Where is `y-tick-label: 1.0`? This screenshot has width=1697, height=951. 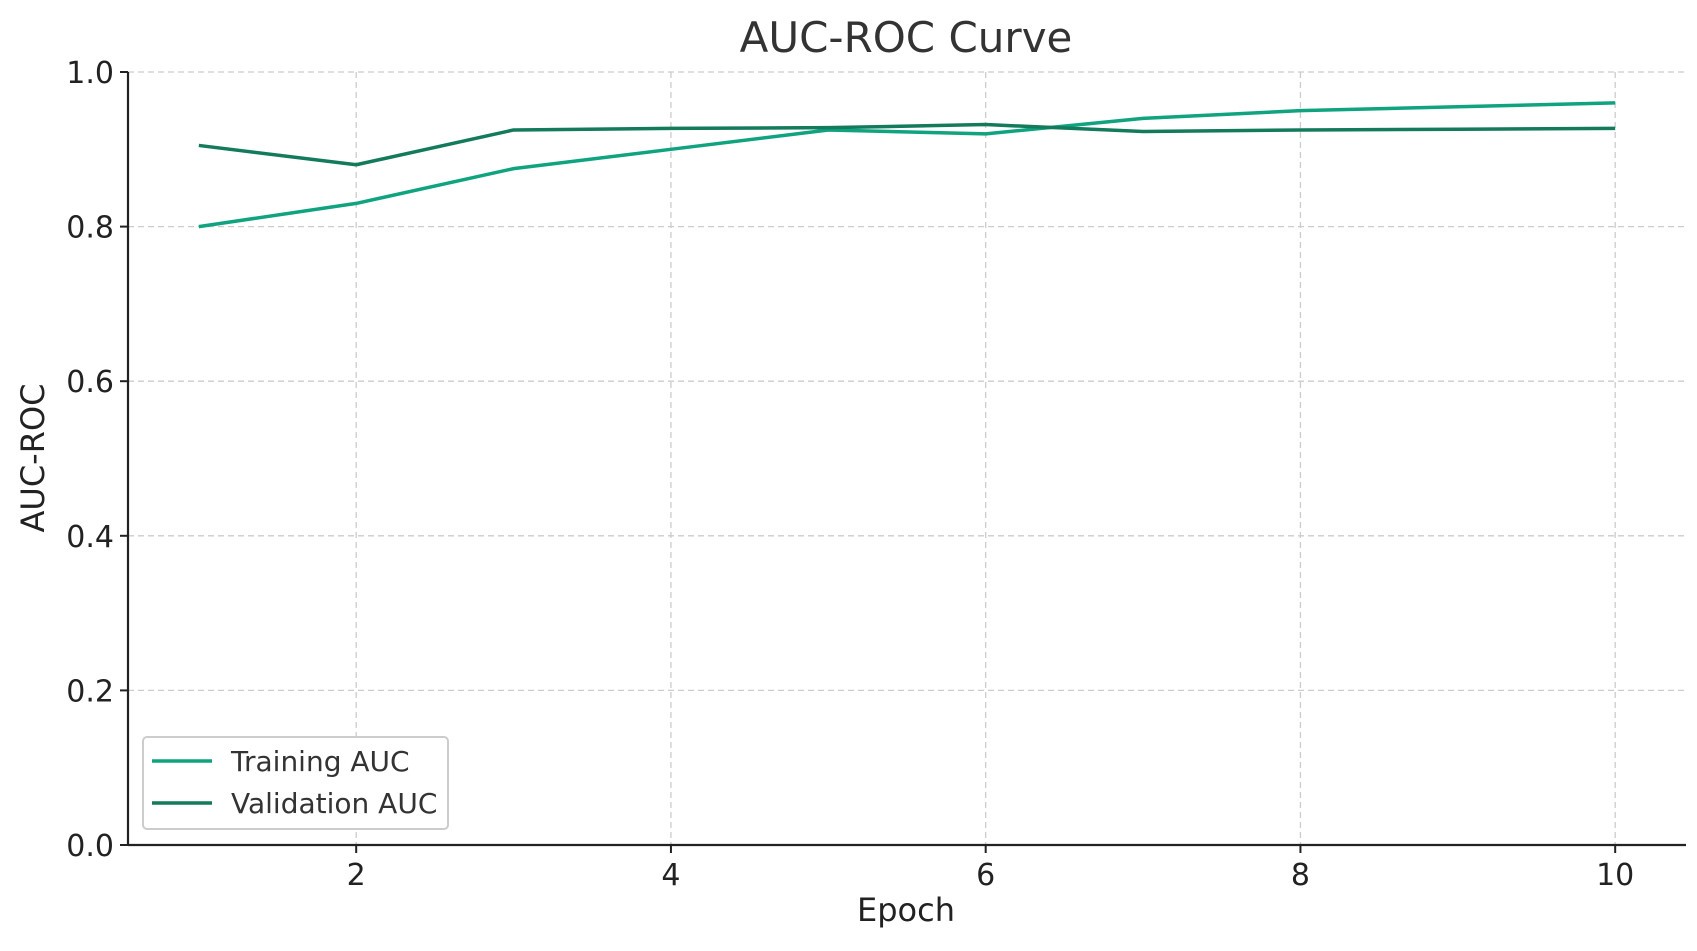 y-tick-label: 1.0 is located at coordinates (90, 73).